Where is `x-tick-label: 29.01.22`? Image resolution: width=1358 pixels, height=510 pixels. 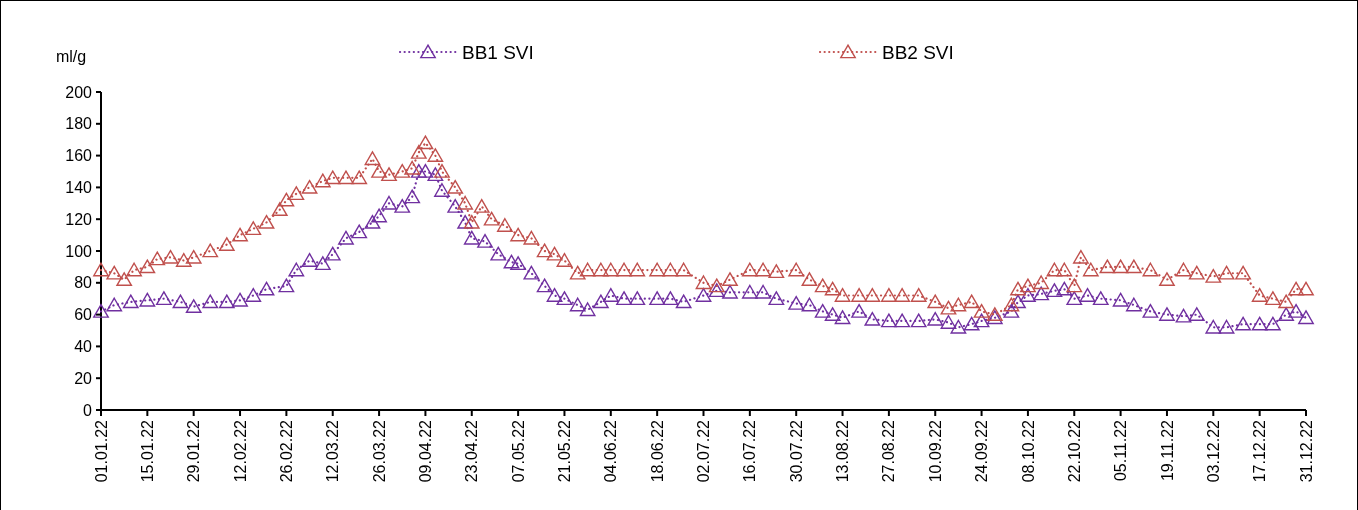
x-tick-label: 29.01.22 is located at coordinates (194, 451).